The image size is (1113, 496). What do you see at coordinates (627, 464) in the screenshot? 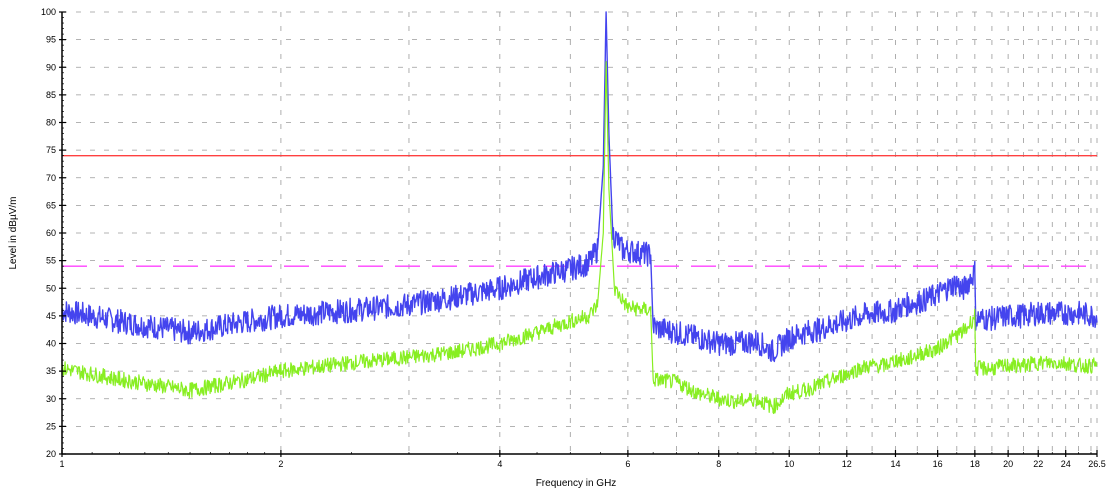
I see `x-tick-label: 6` at bounding box center [627, 464].